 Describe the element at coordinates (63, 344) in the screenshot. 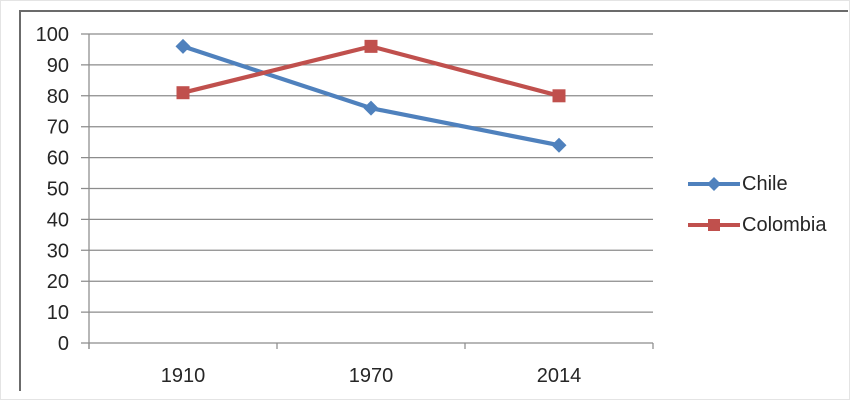

I see `y-axis-tick-label: 0` at that location.